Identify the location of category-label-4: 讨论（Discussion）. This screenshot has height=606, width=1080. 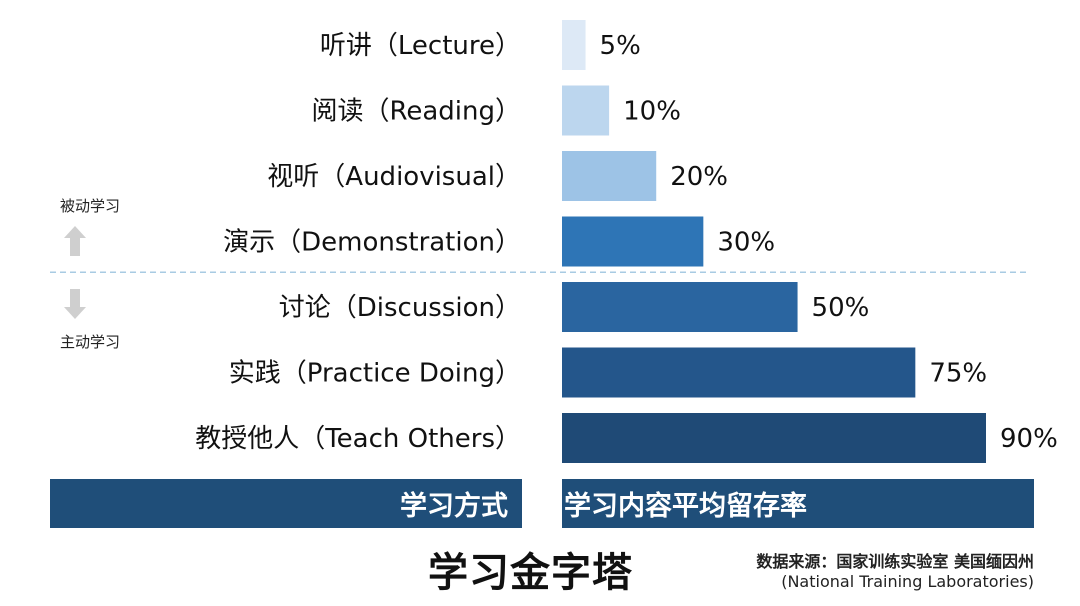
(400, 308).